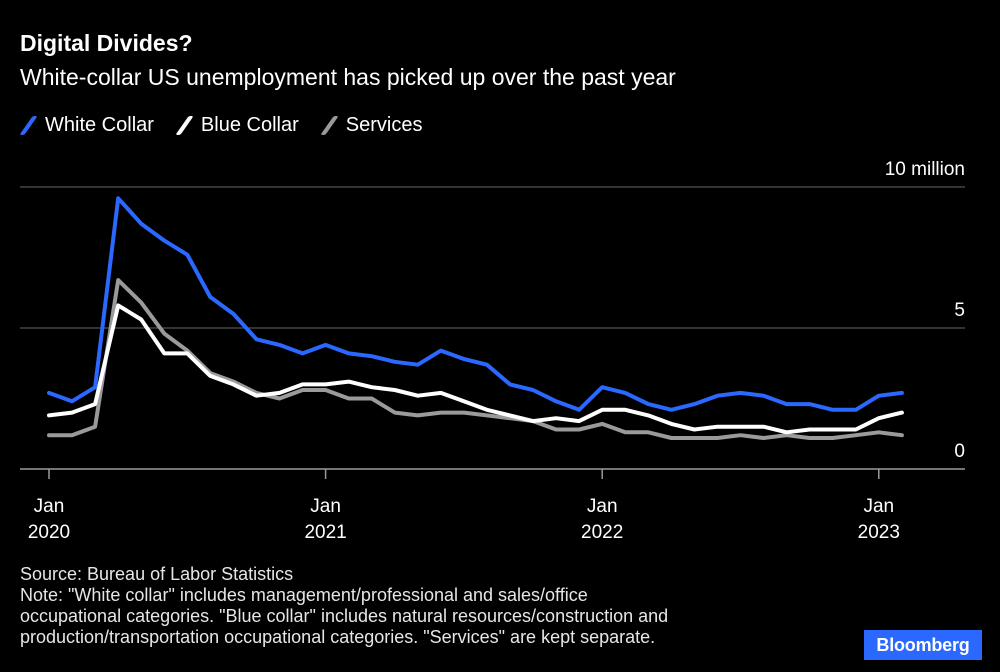 The width and height of the screenshot is (1000, 672). Describe the element at coordinates (249, 125) in the screenshot. I see `legend-label-blue-collar: Blue Collar` at that location.